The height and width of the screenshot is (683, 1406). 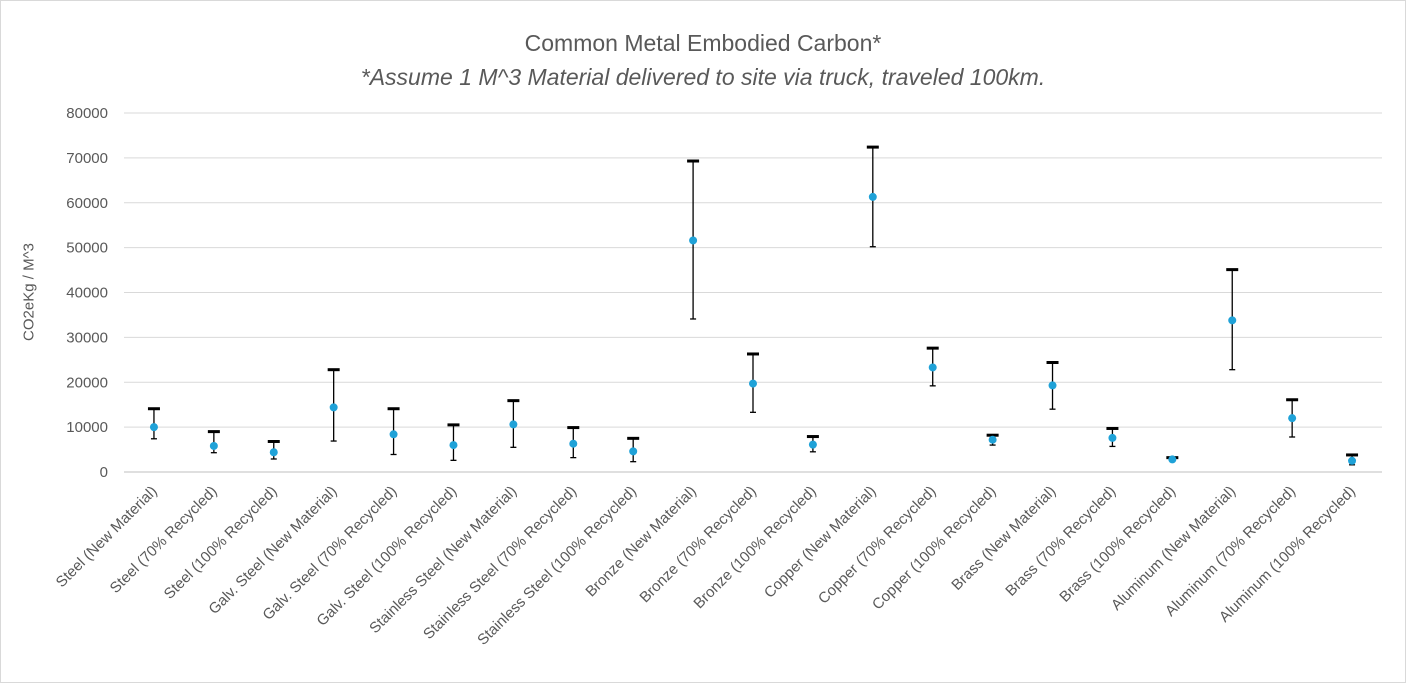 What do you see at coordinates (87, 113) in the screenshot?
I see `y-tick-label: 80000` at bounding box center [87, 113].